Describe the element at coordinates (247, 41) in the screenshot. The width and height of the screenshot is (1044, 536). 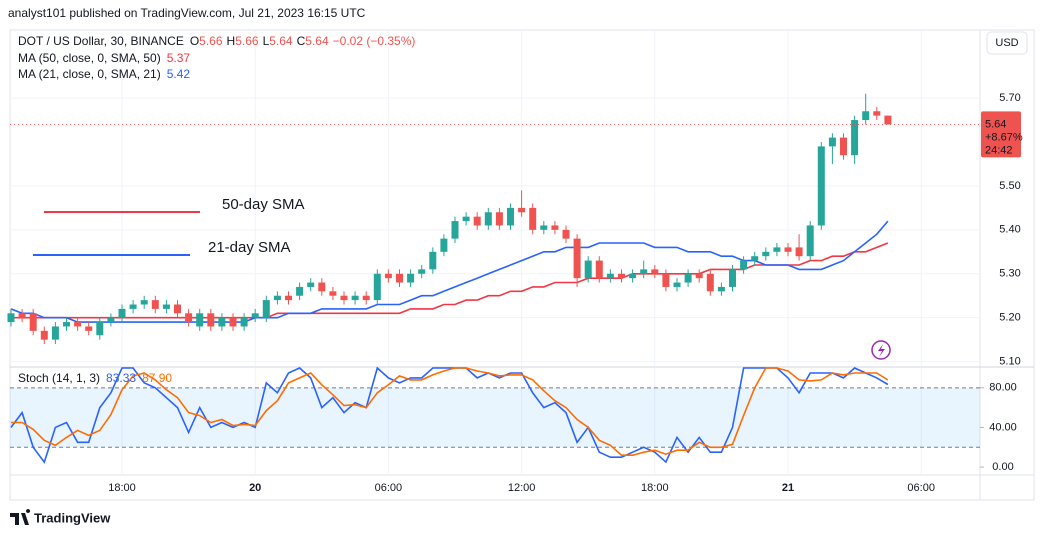
I see `ohlc-value: 5.66` at that location.